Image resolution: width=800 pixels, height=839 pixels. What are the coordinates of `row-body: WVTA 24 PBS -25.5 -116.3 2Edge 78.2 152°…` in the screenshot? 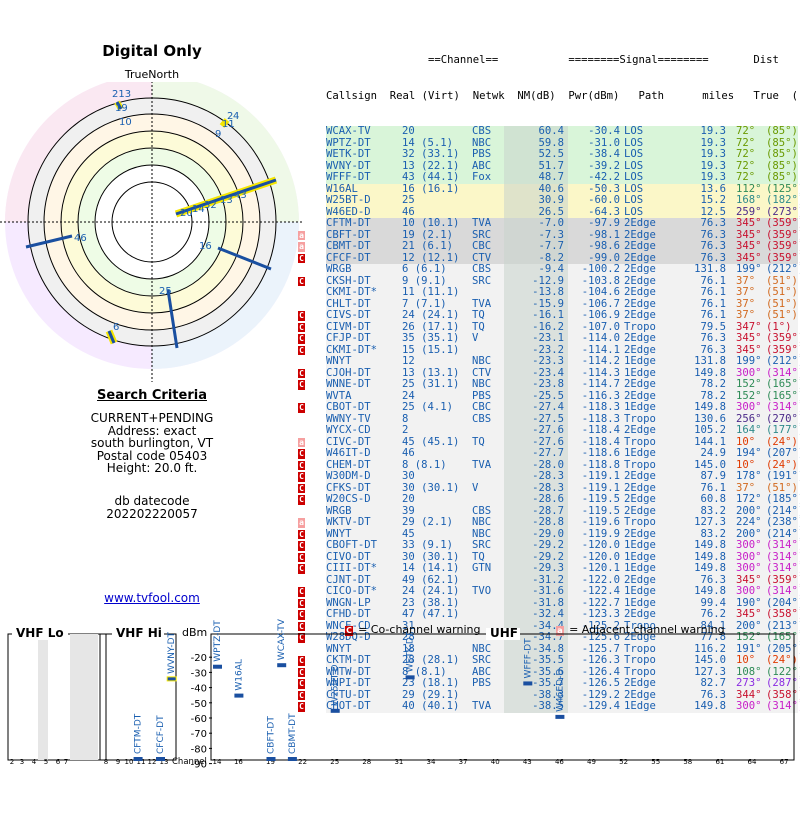 It's located at (563, 396).